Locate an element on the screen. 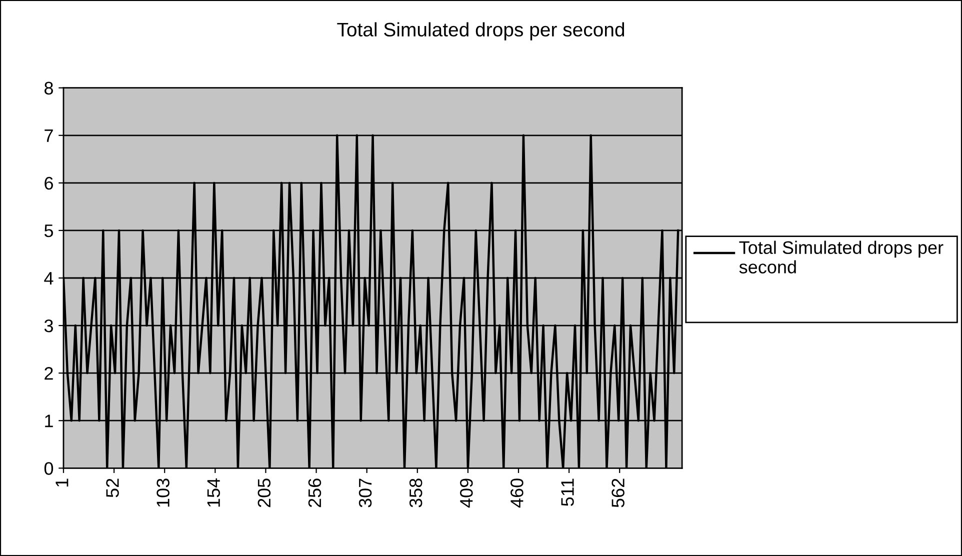 The height and width of the screenshot is (556, 962). x-tick-label: 154 is located at coordinates (213, 492).